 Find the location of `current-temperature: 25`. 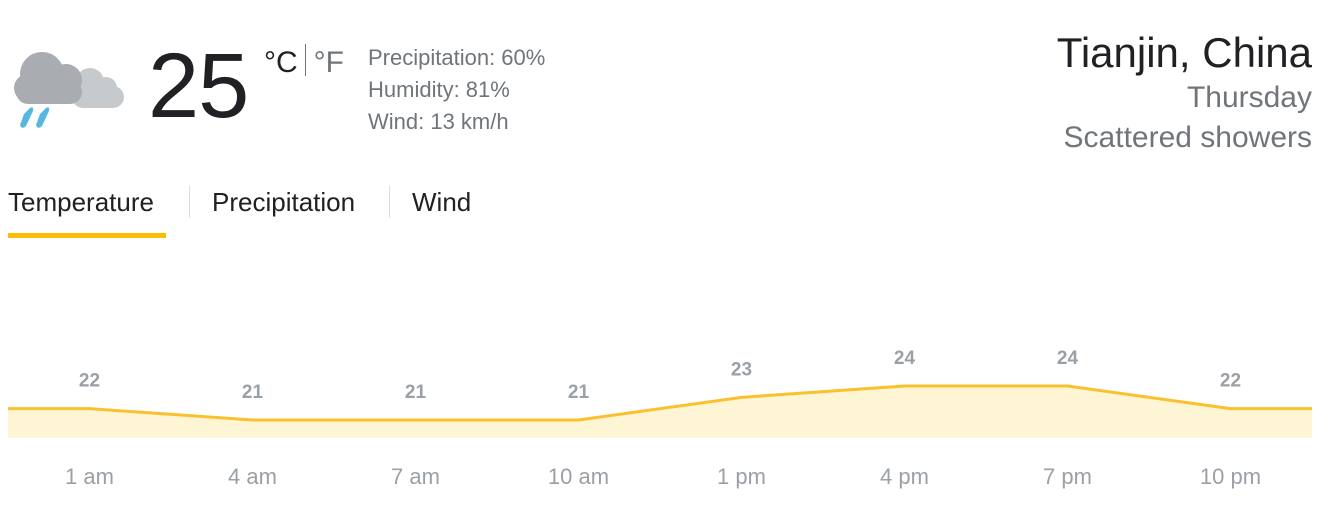

current-temperature: 25 is located at coordinates (198, 86).